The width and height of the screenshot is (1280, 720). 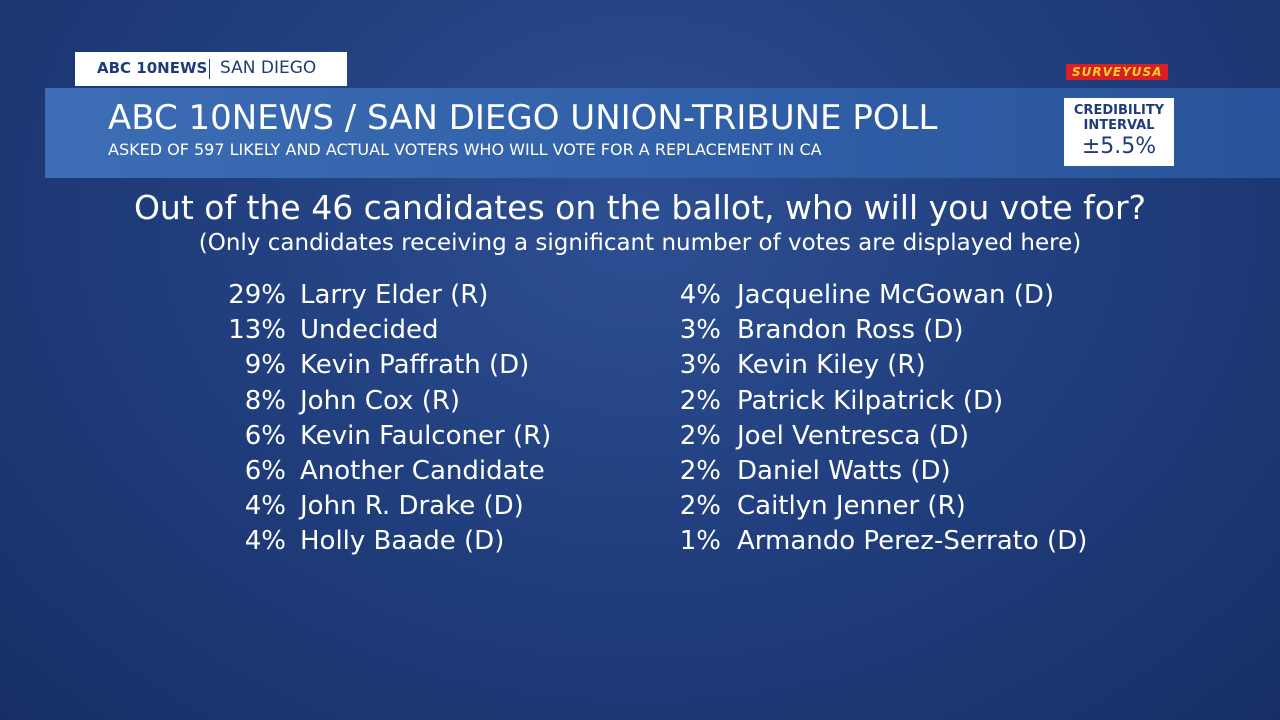 What do you see at coordinates (844, 471) in the screenshot?
I see `candidate-name: Daniel Watts (D)` at bounding box center [844, 471].